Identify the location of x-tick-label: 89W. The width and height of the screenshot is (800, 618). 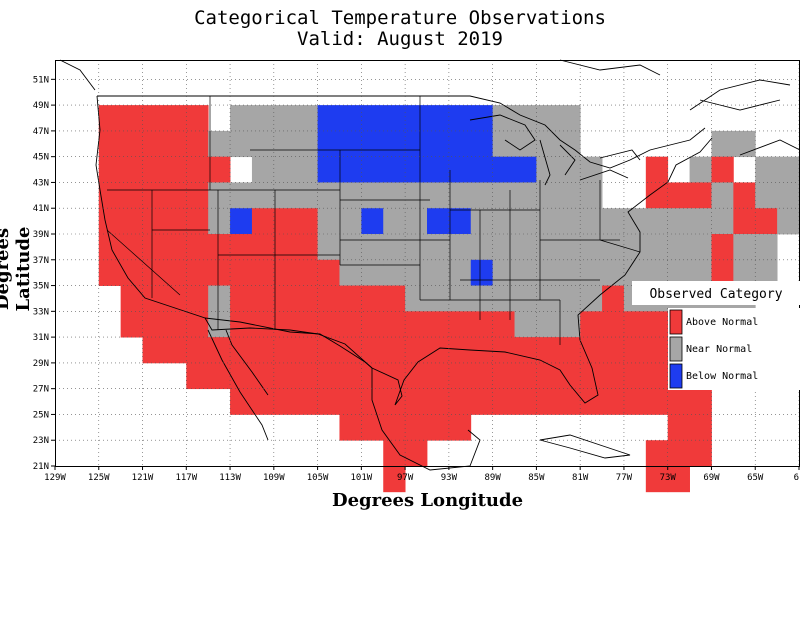
(493, 478).